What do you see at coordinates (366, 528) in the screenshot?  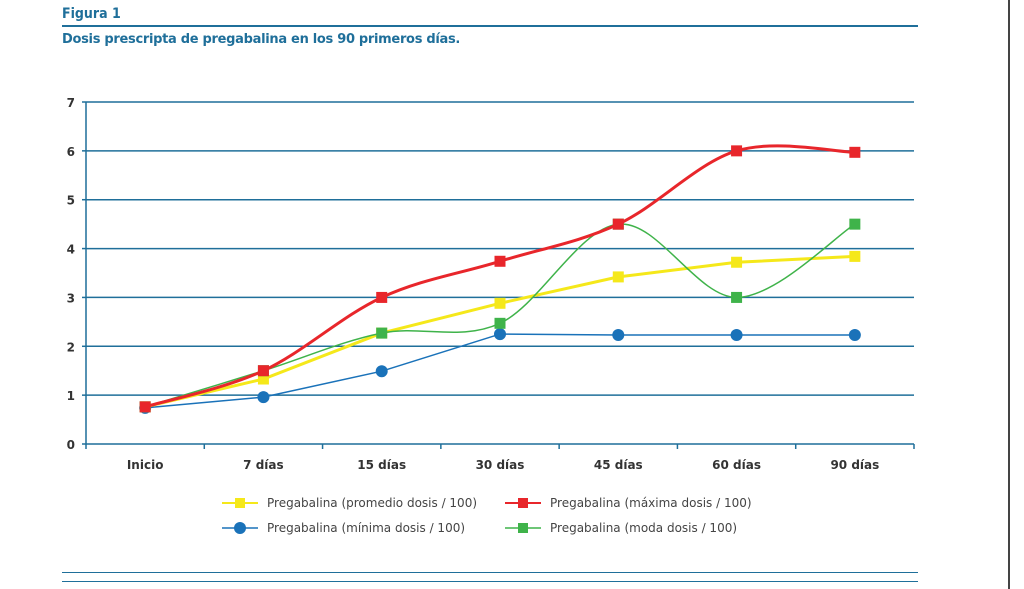 I see `legend-label: Pregabalina (mínima dosis / 100)` at bounding box center [366, 528].